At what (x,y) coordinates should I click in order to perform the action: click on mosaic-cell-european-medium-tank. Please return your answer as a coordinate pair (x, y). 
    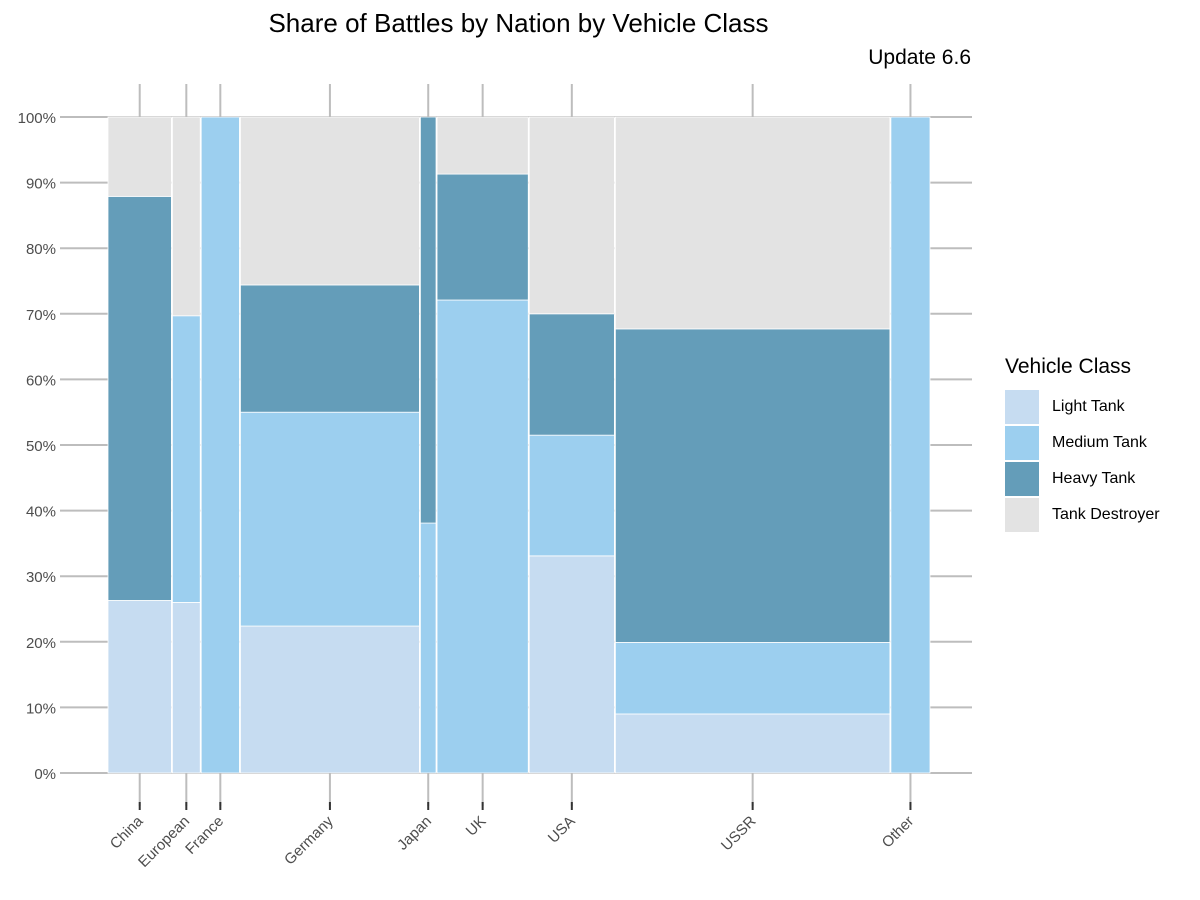
    Looking at the image, I should click on (186, 459).